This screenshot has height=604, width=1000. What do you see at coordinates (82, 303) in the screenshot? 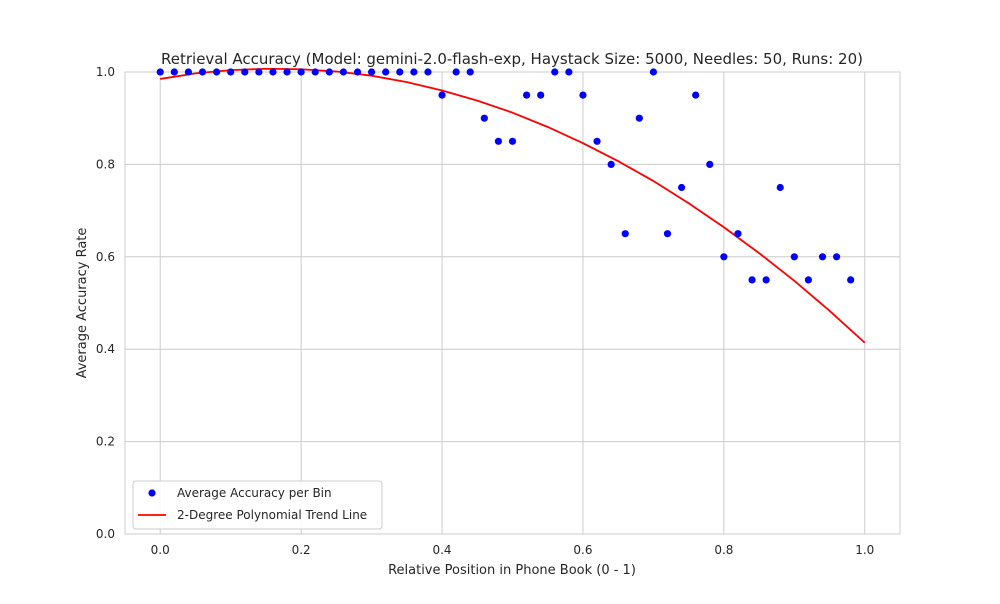
I see `y-axis-label: Average Accuracy Rate` at bounding box center [82, 303].